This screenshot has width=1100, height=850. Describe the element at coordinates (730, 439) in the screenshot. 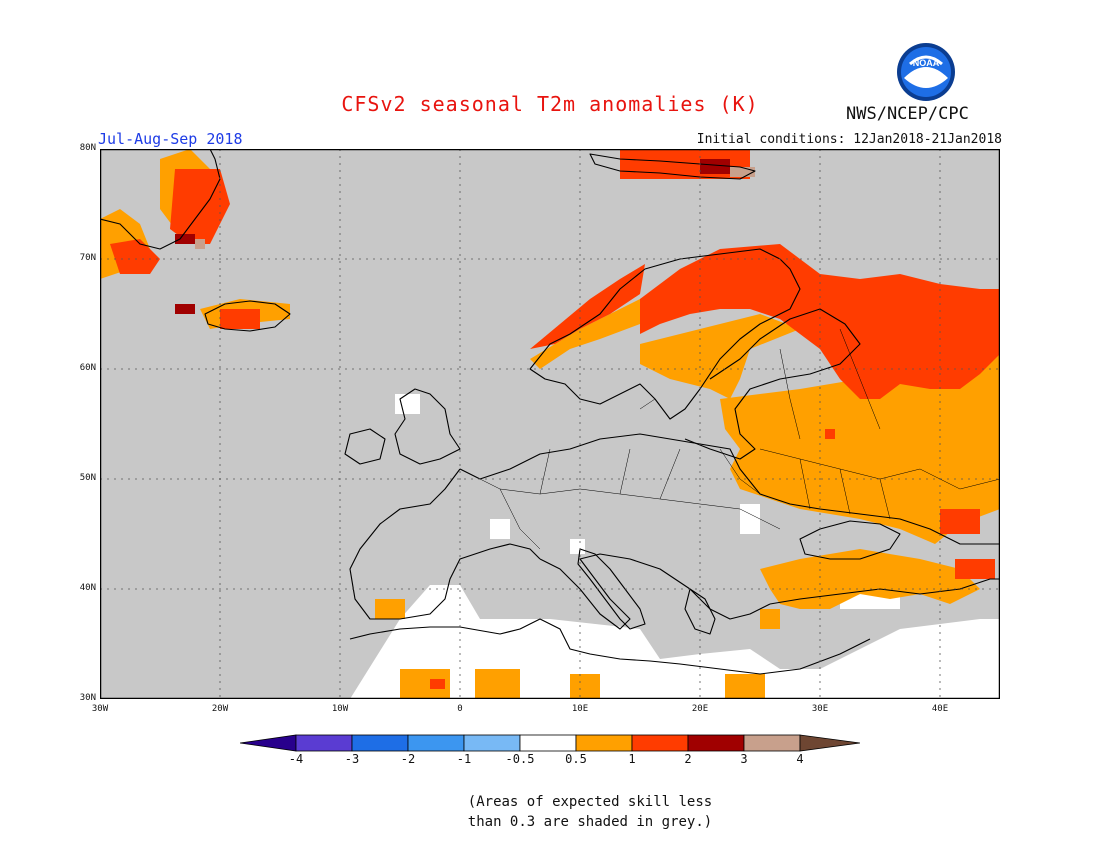

I see `country-borders` at that location.